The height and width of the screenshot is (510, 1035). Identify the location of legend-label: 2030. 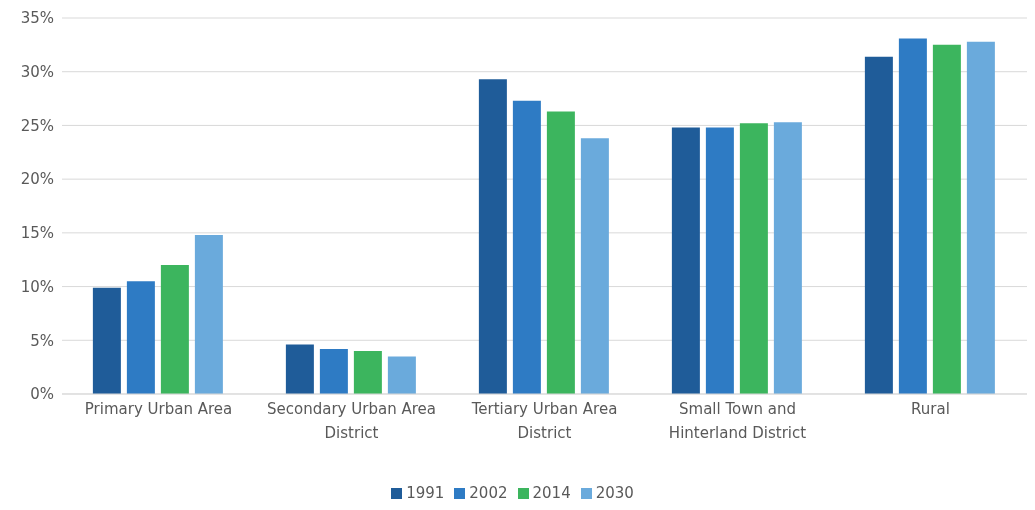
(614, 493).